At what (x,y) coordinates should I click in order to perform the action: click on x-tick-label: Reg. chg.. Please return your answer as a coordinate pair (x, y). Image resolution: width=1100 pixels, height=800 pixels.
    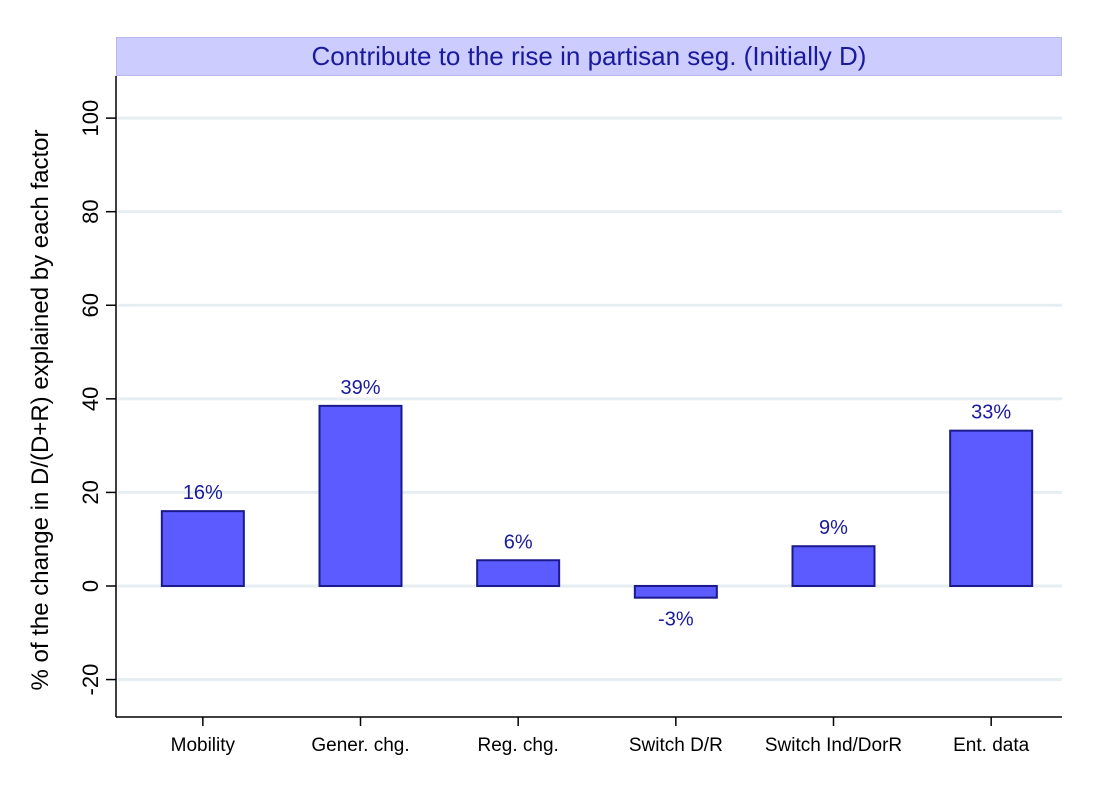
    Looking at the image, I should click on (518, 745).